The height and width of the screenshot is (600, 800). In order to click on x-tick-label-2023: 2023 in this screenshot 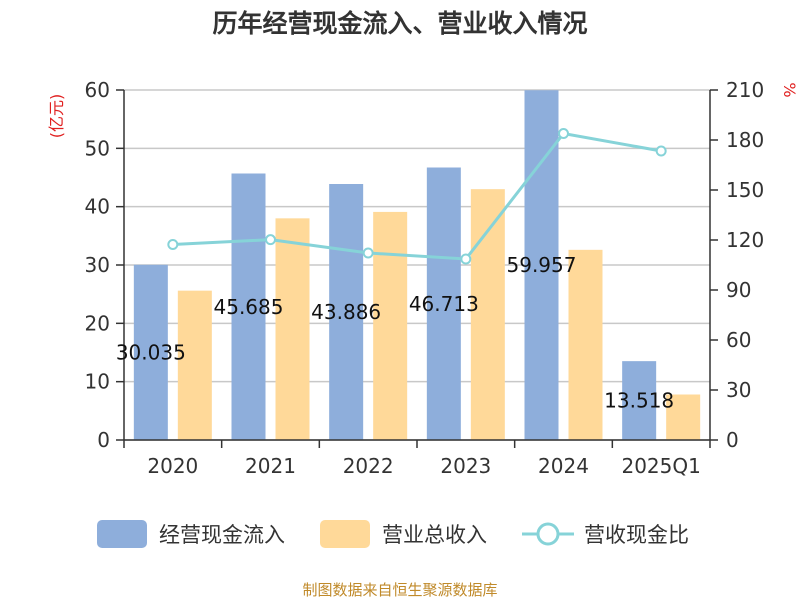, I will do `click(465, 466)`.